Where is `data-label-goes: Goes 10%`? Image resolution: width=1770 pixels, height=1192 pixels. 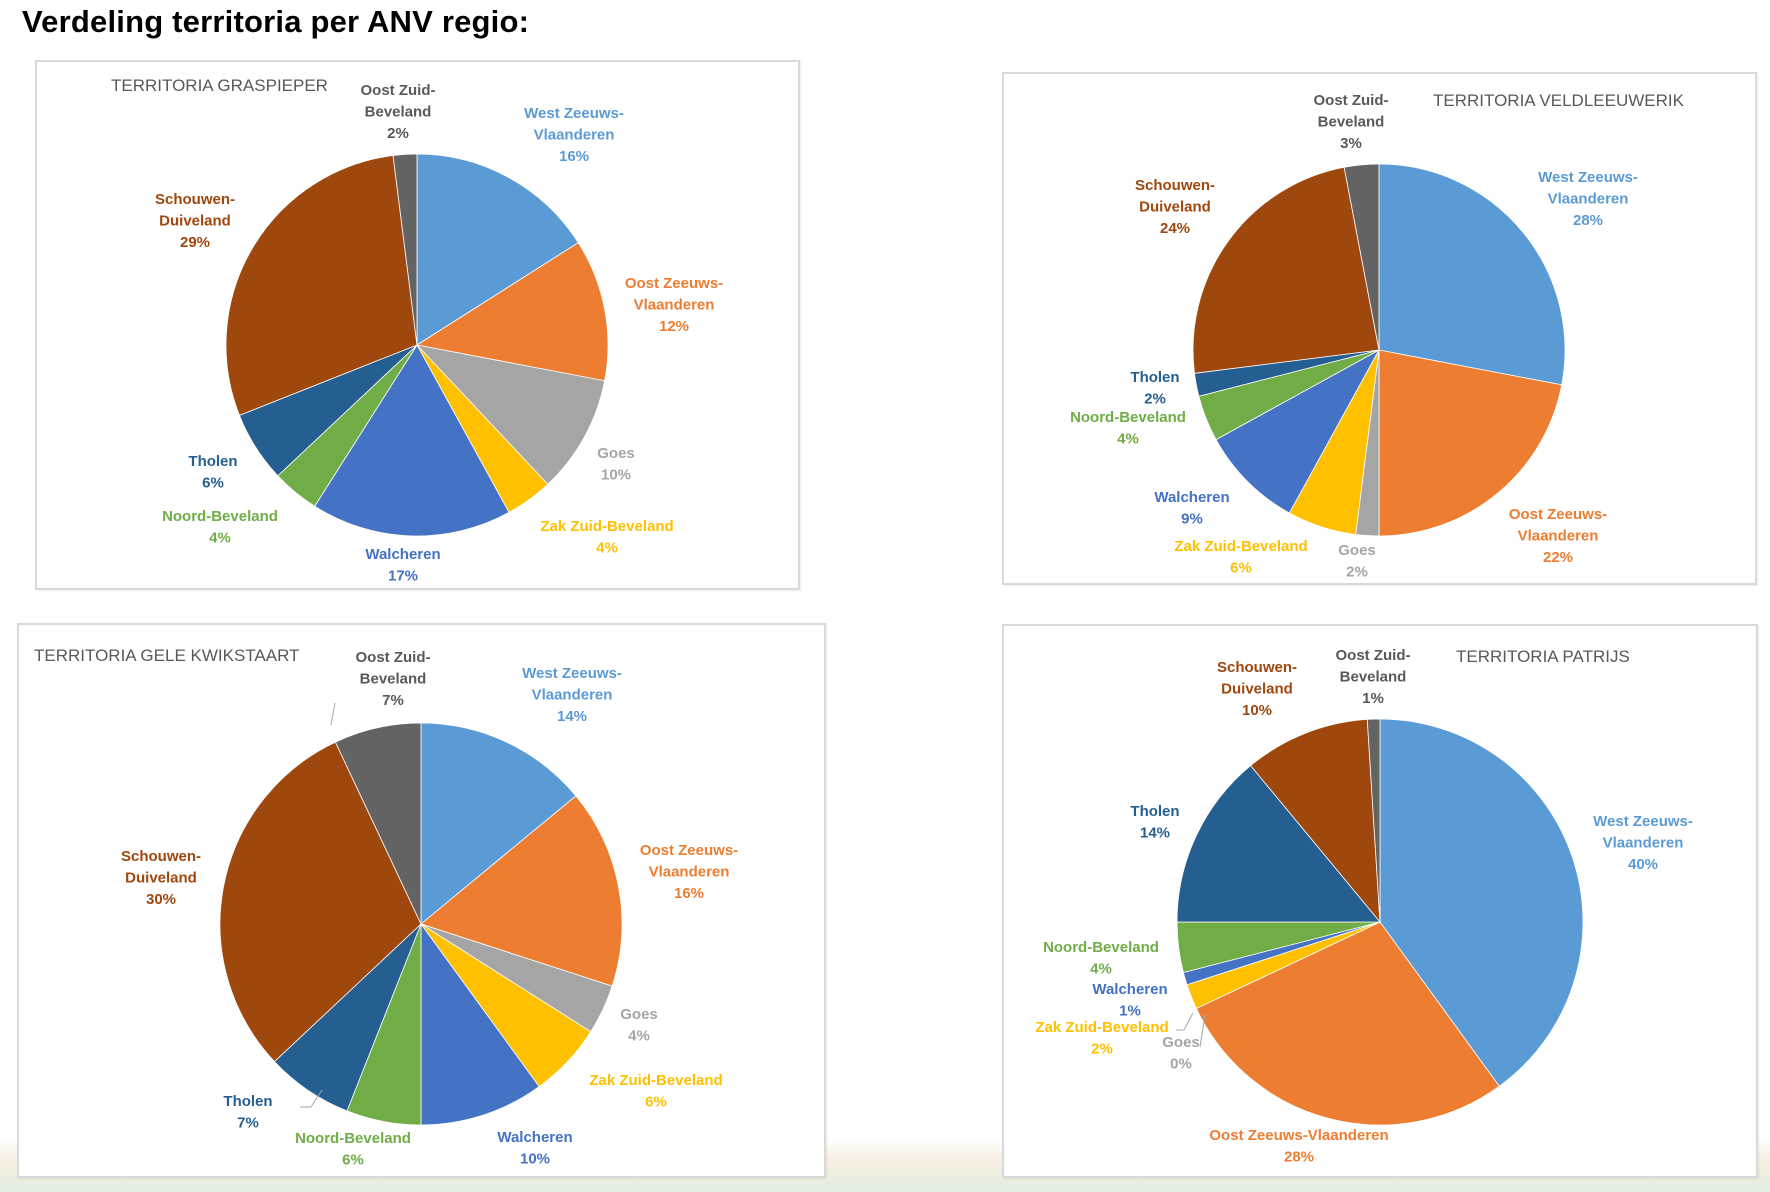
data-label-goes: Goes 10% is located at coordinates (616, 464).